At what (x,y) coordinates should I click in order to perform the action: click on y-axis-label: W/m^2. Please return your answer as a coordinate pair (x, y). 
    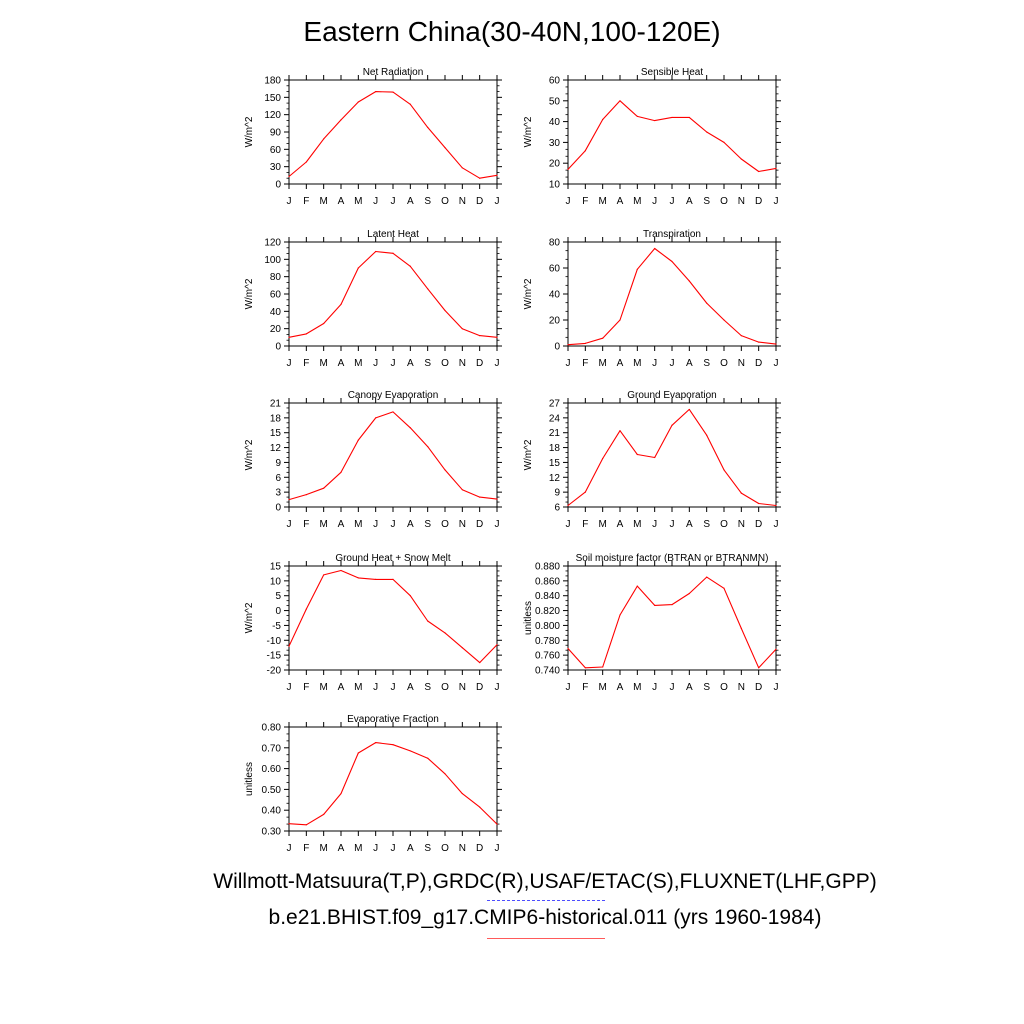
    Looking at the image, I should click on (249, 131).